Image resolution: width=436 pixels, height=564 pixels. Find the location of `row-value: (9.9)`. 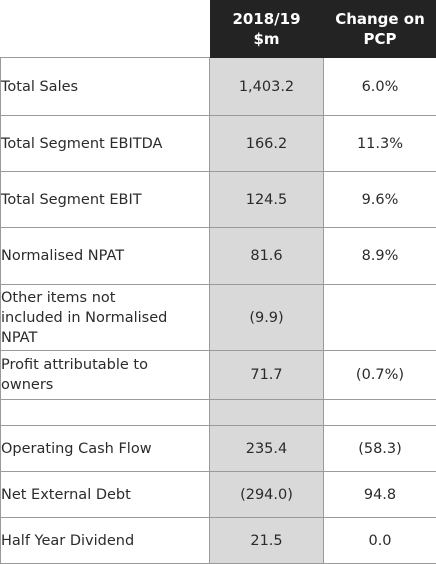

row-value: (9.9) is located at coordinates (267, 318).